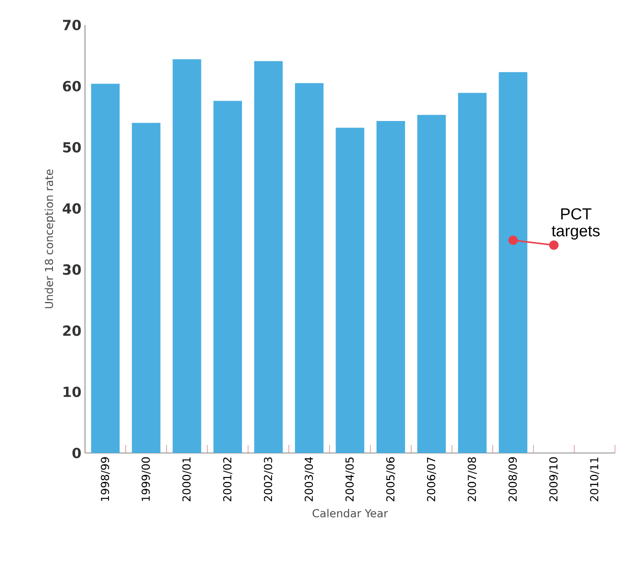  Describe the element at coordinates (431, 479) in the screenshot. I see `x-tick-label: 2006/07` at that location.